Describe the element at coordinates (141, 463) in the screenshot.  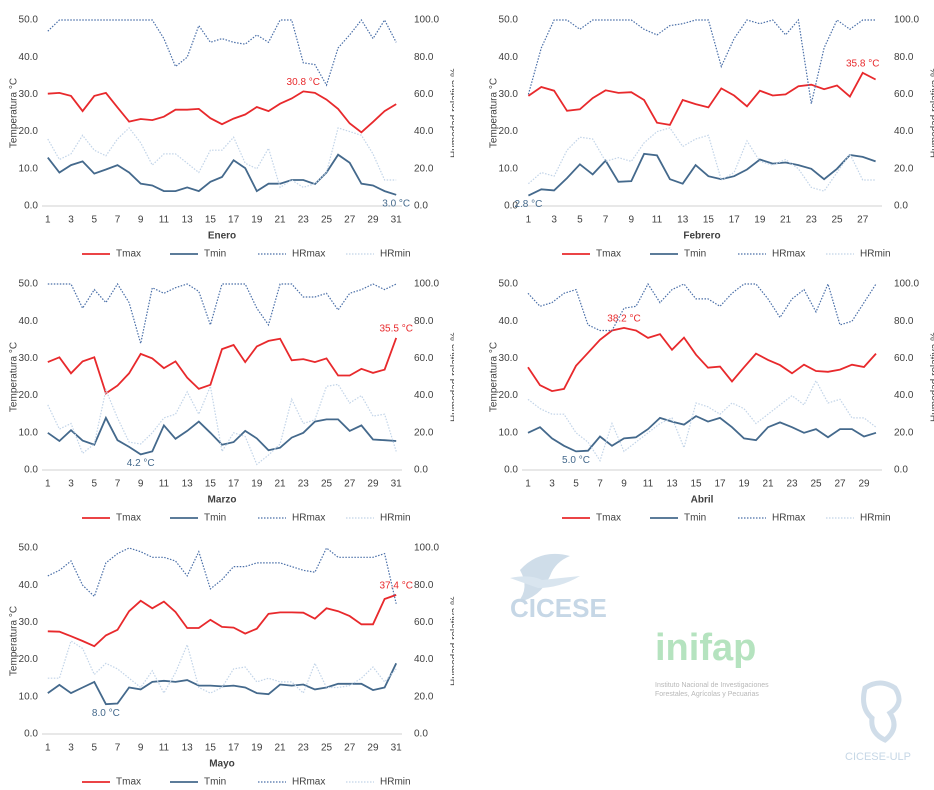
I see `annotation: 4.2 °C` at that location.